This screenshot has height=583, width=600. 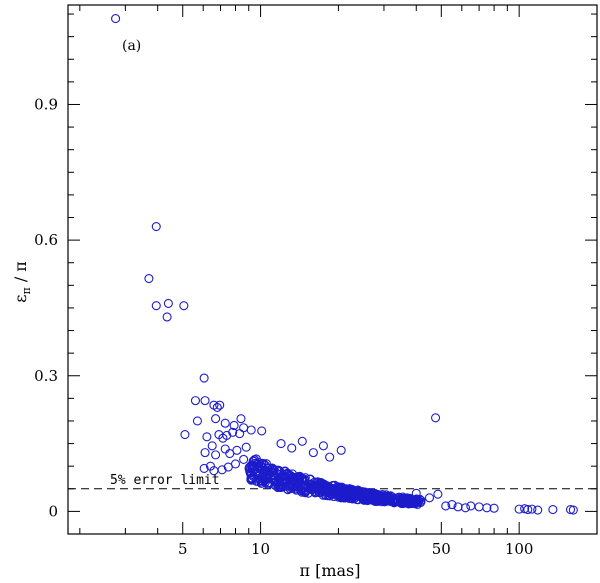 What do you see at coordinates (53, 511) in the screenshot?
I see `y-tick-label: 0` at bounding box center [53, 511].